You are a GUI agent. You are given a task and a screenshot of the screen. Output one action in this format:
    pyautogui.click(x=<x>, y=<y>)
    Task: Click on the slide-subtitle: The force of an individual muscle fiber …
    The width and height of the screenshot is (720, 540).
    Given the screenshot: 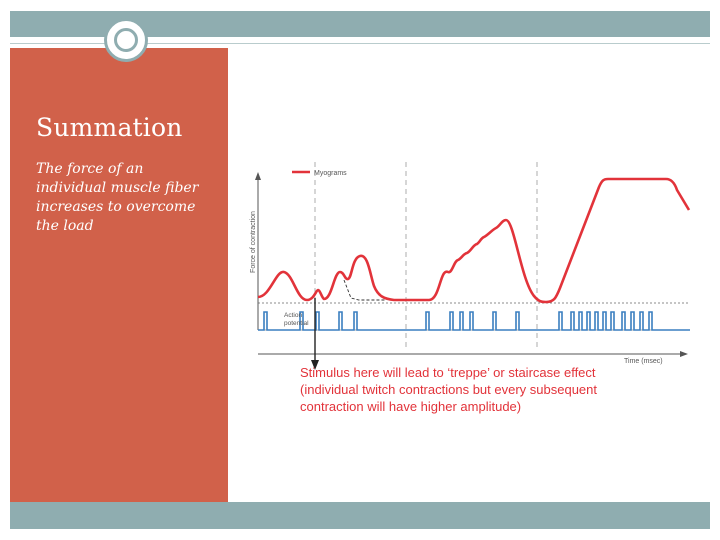 What is the action you would take?
    pyautogui.click(x=117, y=197)
    